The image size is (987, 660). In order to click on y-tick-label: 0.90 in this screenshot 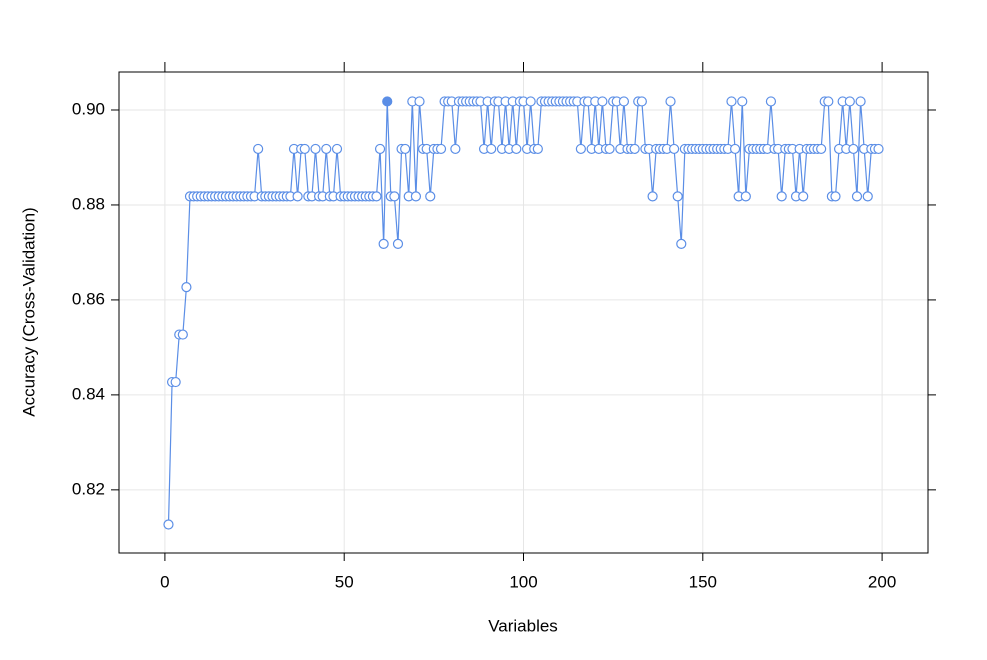, I will do `click(88, 108)`.